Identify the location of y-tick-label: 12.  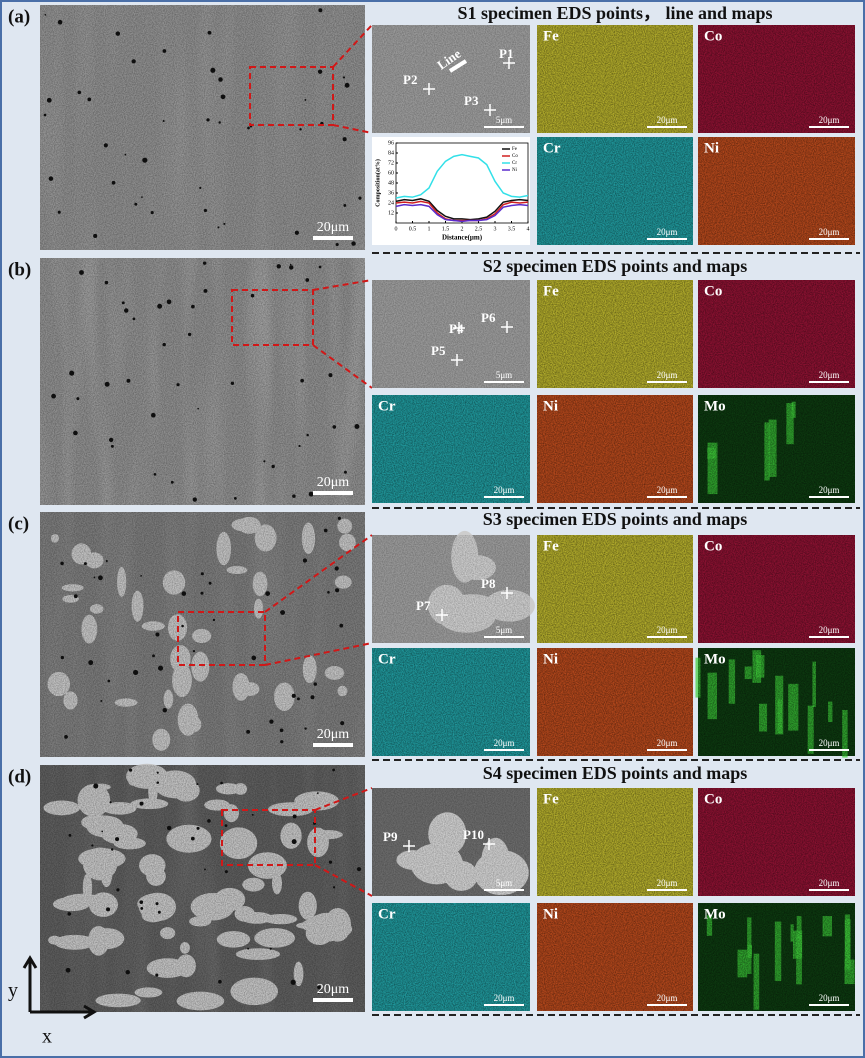
(391, 213).